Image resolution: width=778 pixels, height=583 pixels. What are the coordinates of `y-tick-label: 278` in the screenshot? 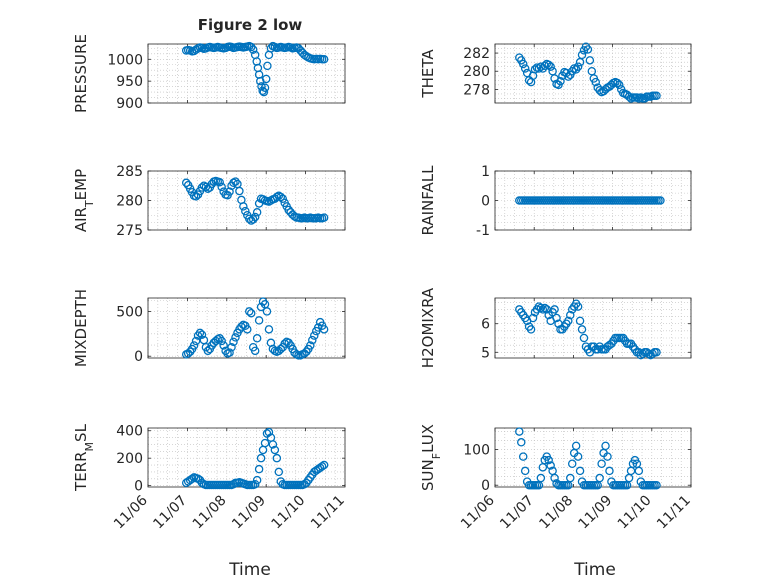 It's located at (476, 90).